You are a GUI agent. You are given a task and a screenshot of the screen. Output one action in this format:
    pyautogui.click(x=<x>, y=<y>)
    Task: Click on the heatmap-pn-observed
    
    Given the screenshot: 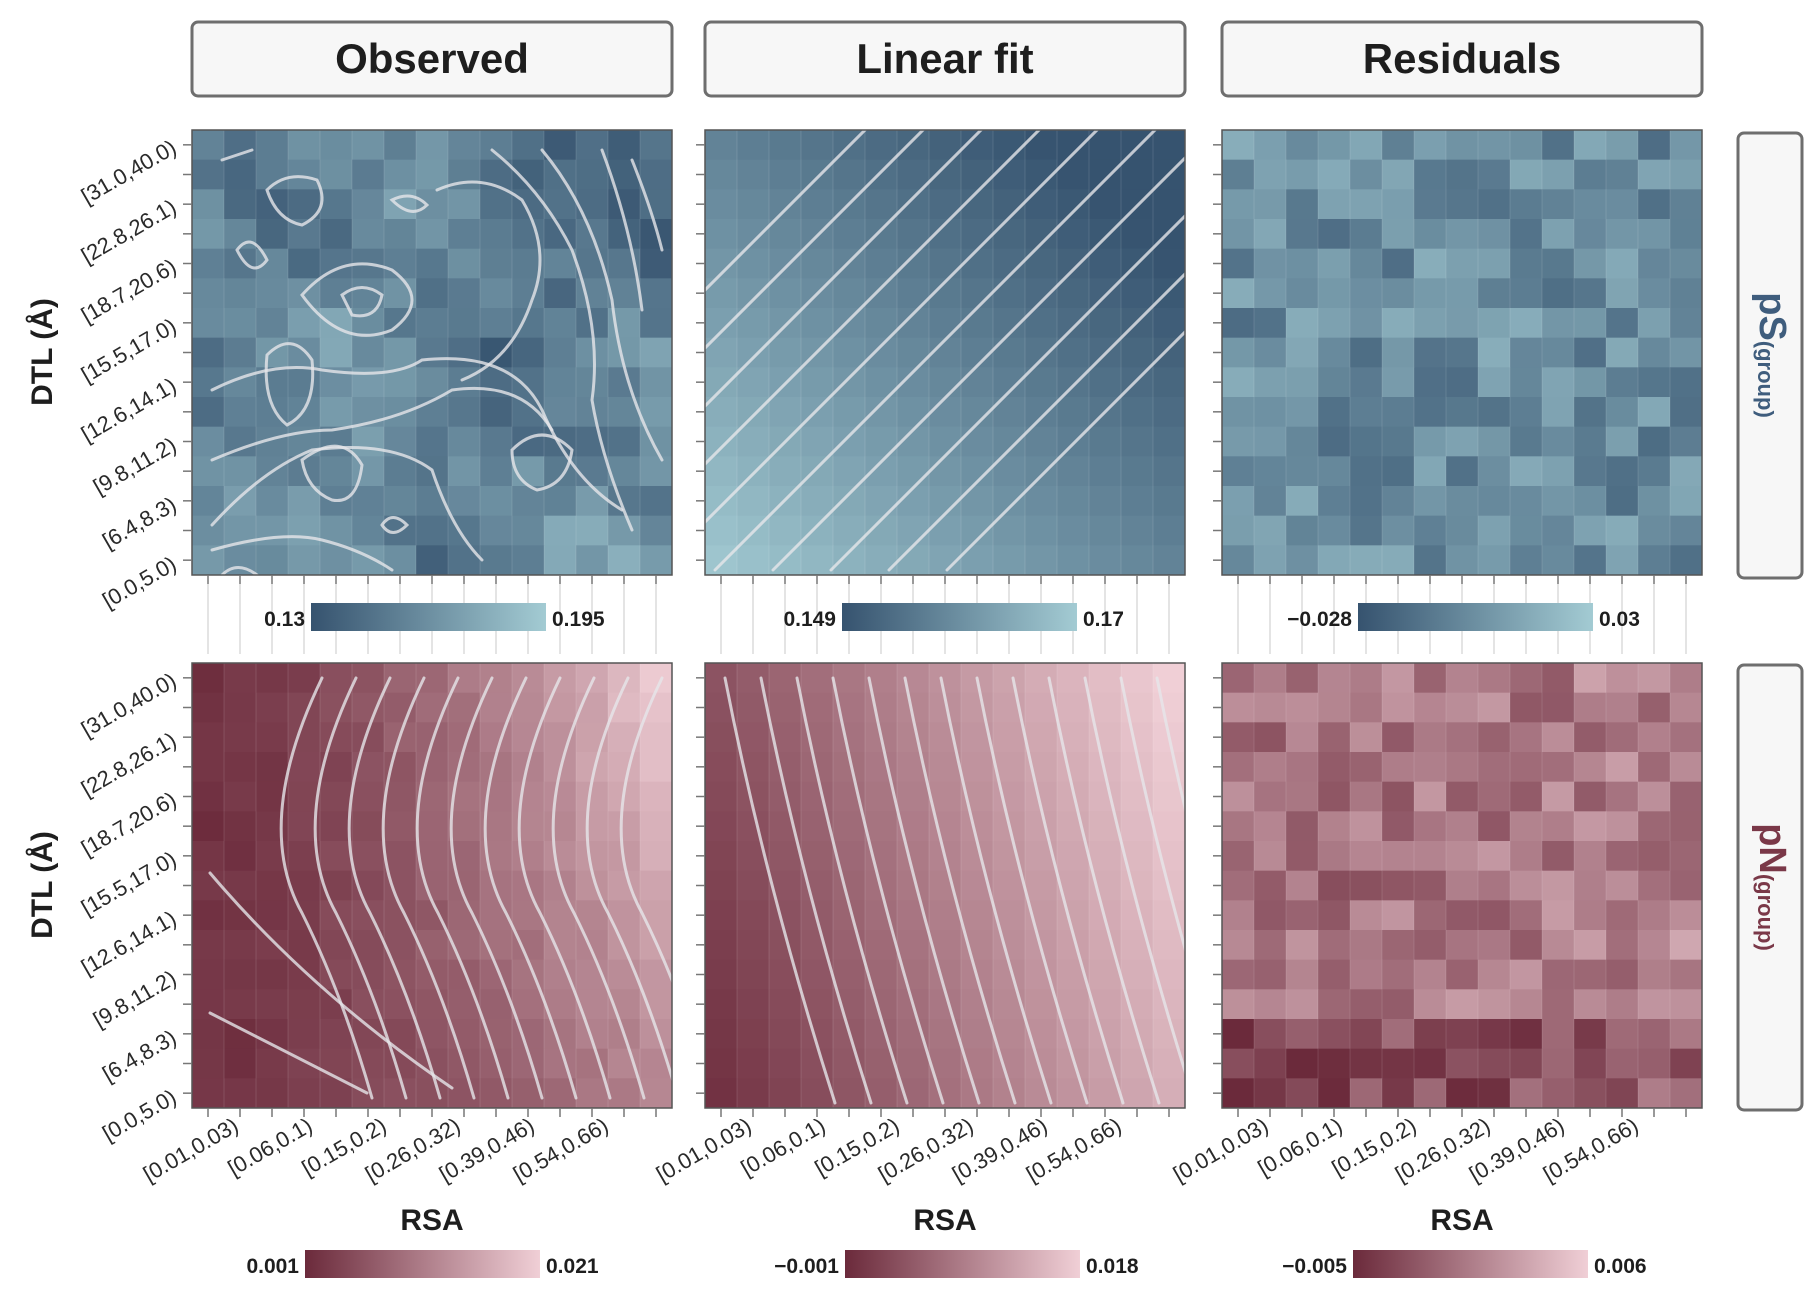 What is the action you would take?
    pyautogui.click(x=432, y=885)
    